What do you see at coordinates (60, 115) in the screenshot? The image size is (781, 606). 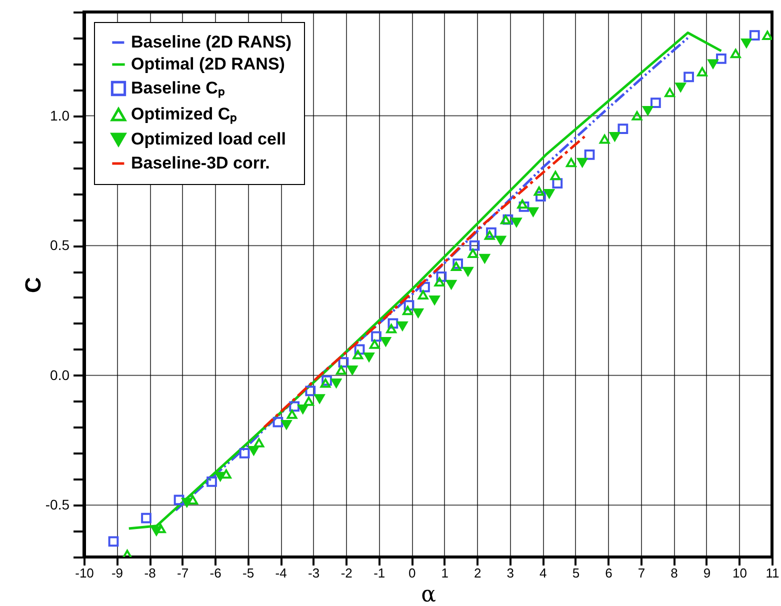 I see `y-tick-label: 1.0` at bounding box center [60, 115].